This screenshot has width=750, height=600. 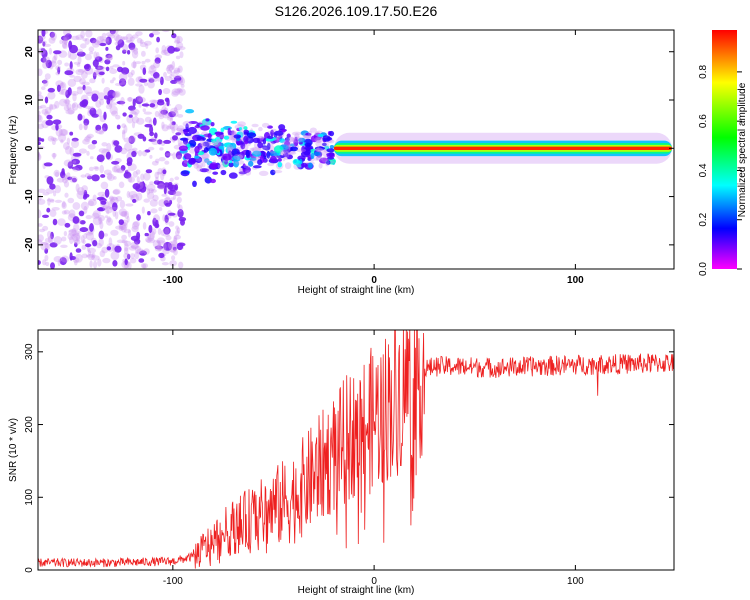 What do you see at coordinates (29, 244) in the screenshot?
I see `y-tick-label: -20` at bounding box center [29, 244].